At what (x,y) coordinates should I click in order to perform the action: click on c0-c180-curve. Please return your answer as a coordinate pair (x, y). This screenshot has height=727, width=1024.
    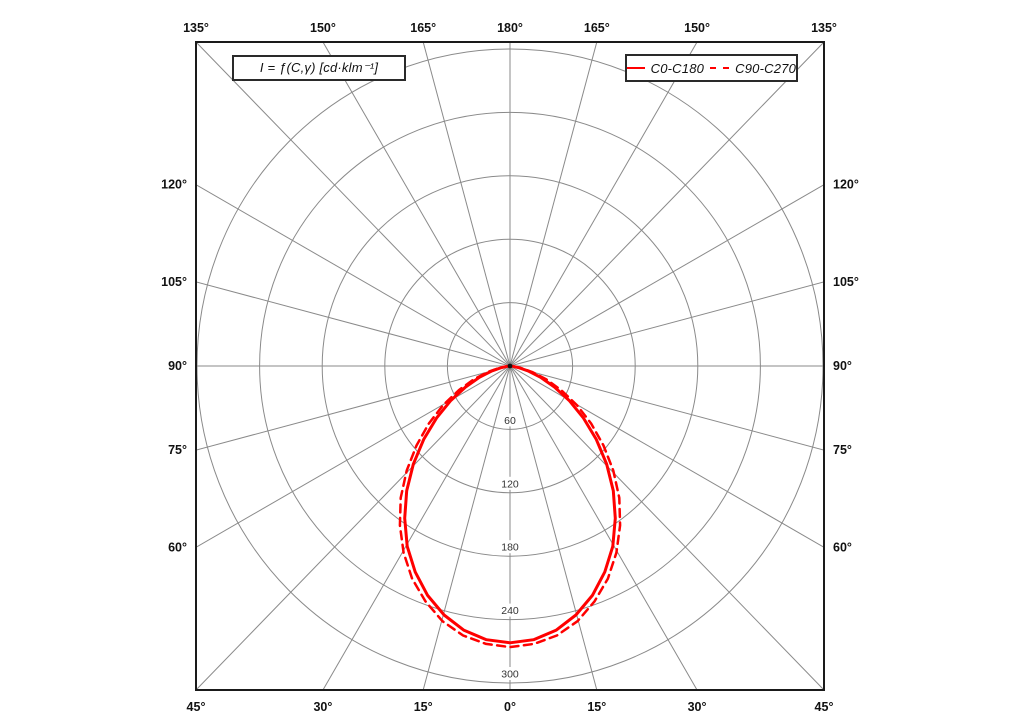
    Looking at the image, I should click on (510, 504).